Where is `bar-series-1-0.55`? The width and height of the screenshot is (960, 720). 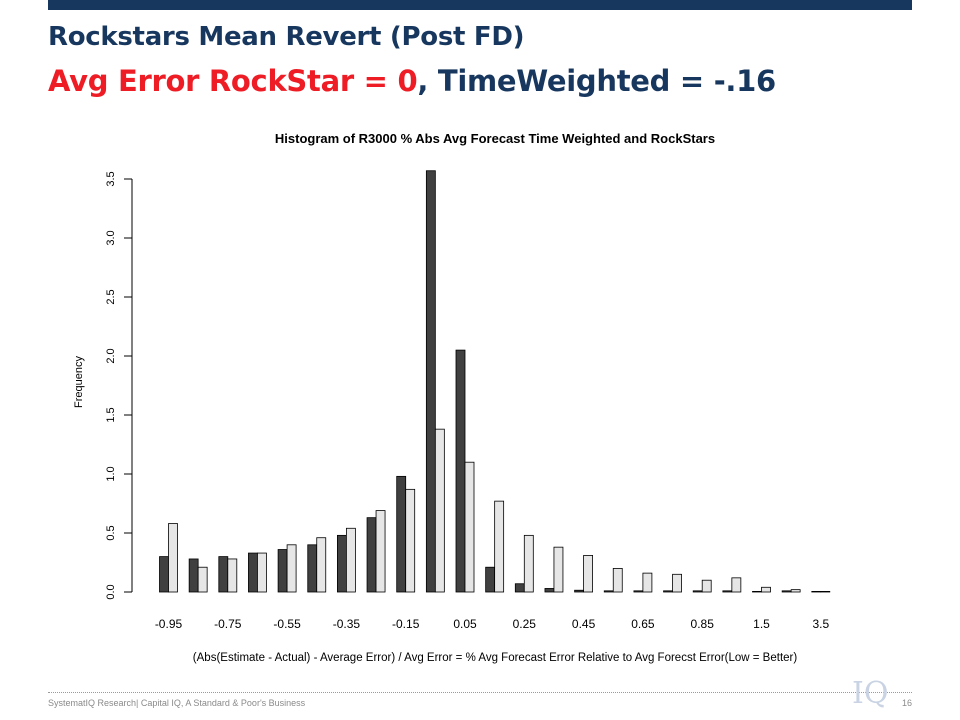
bar-series-1-0.55 is located at coordinates (608, 591).